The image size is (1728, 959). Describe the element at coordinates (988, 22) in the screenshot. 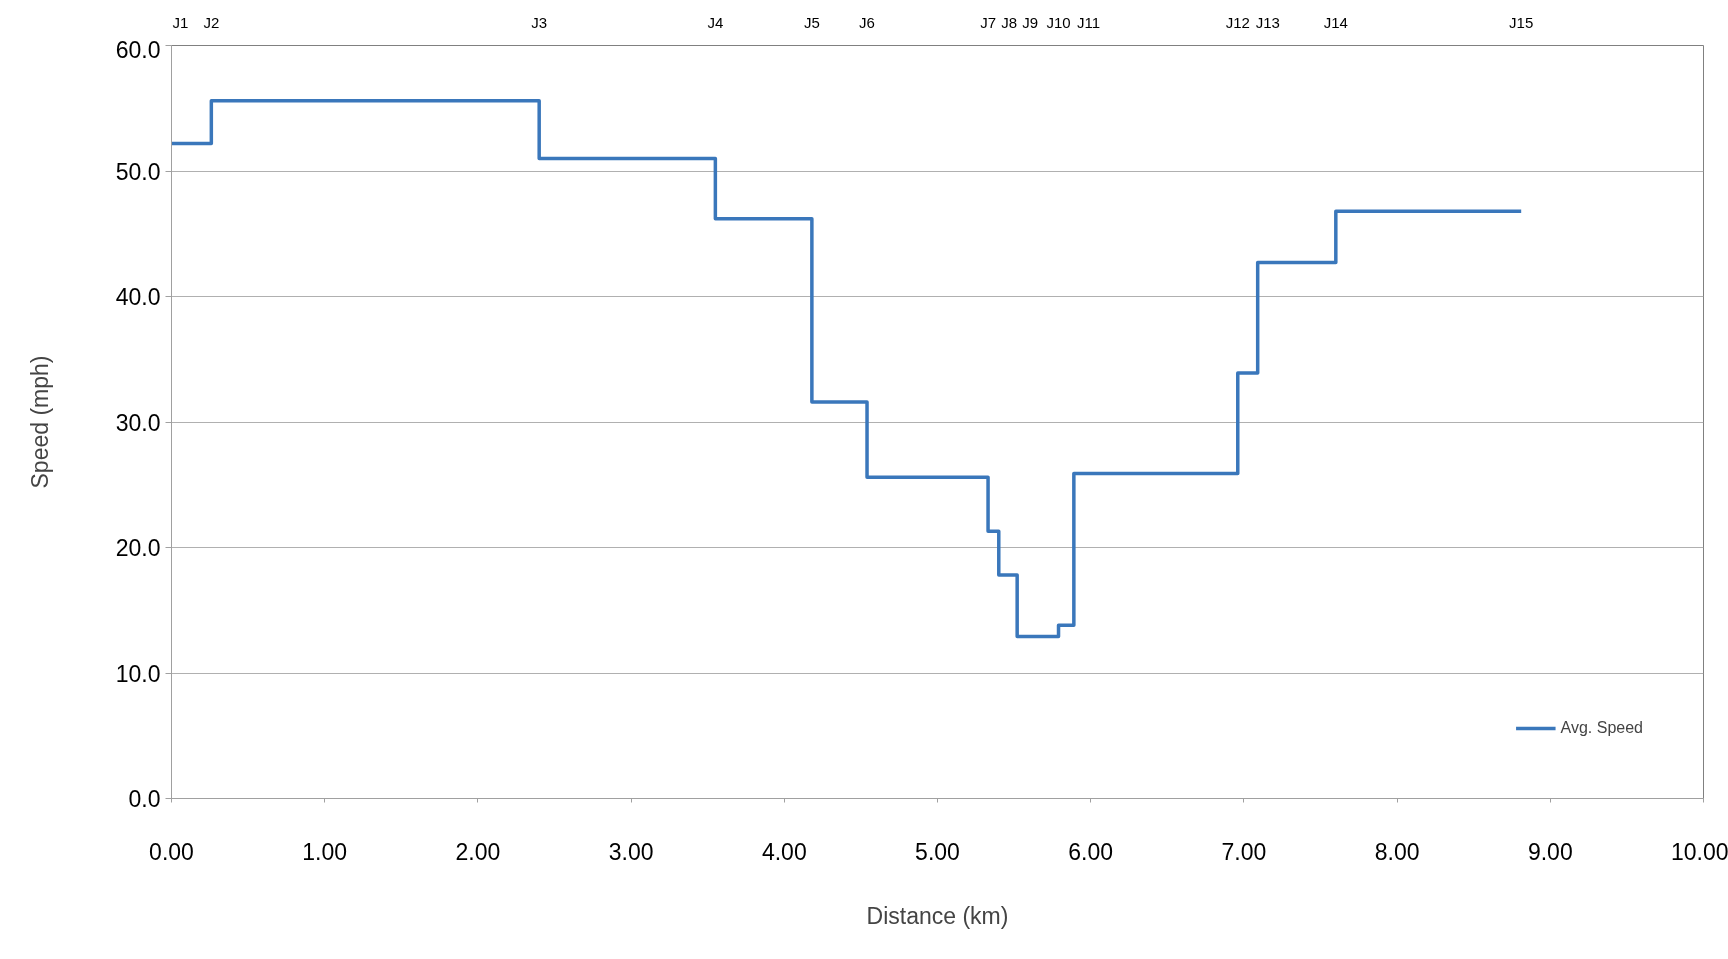

I see `text: J7` at that location.